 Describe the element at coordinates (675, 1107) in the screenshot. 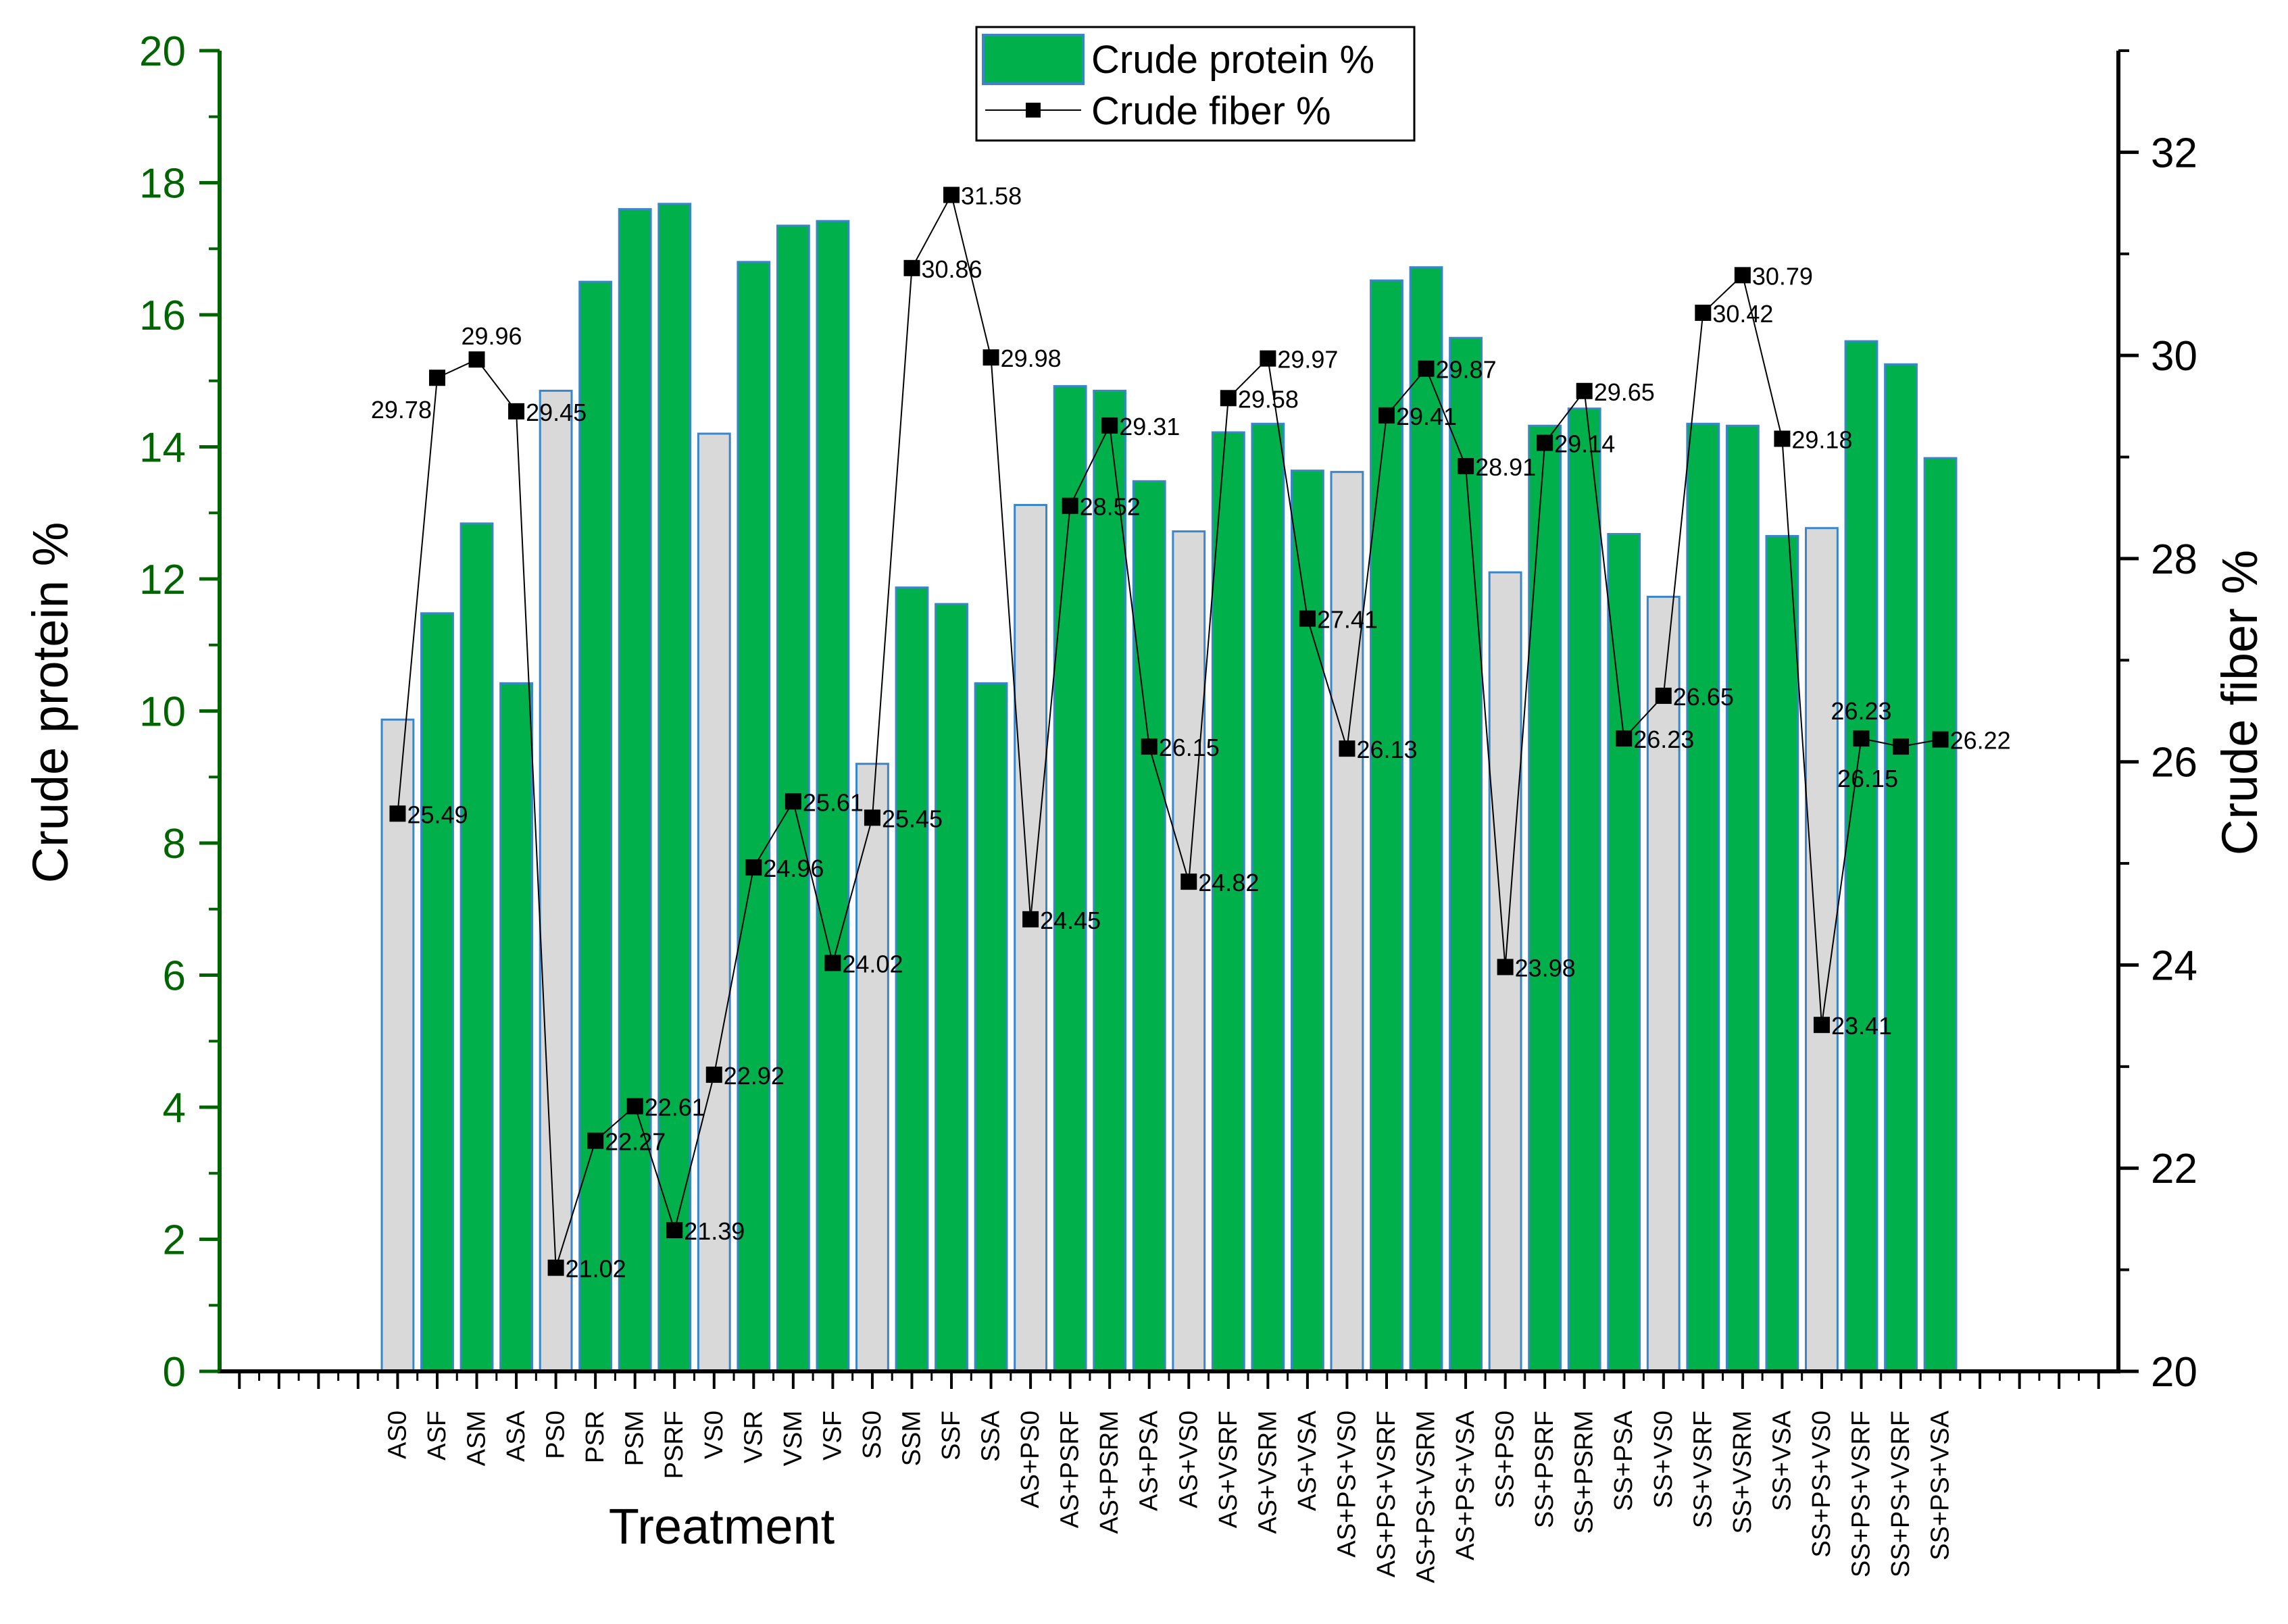

I see `fiber-value-label: 22.61` at that location.